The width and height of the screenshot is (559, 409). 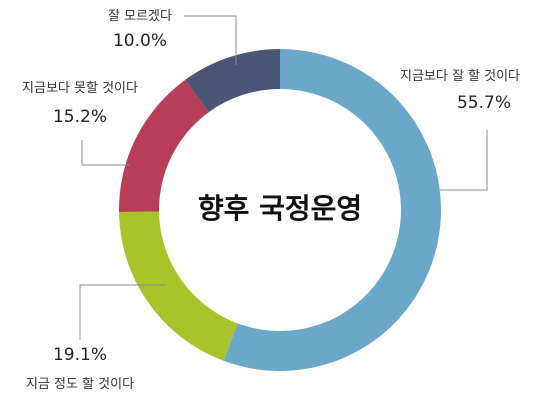 I want to click on slice-value-3: 10.0%, so click(x=140, y=41).